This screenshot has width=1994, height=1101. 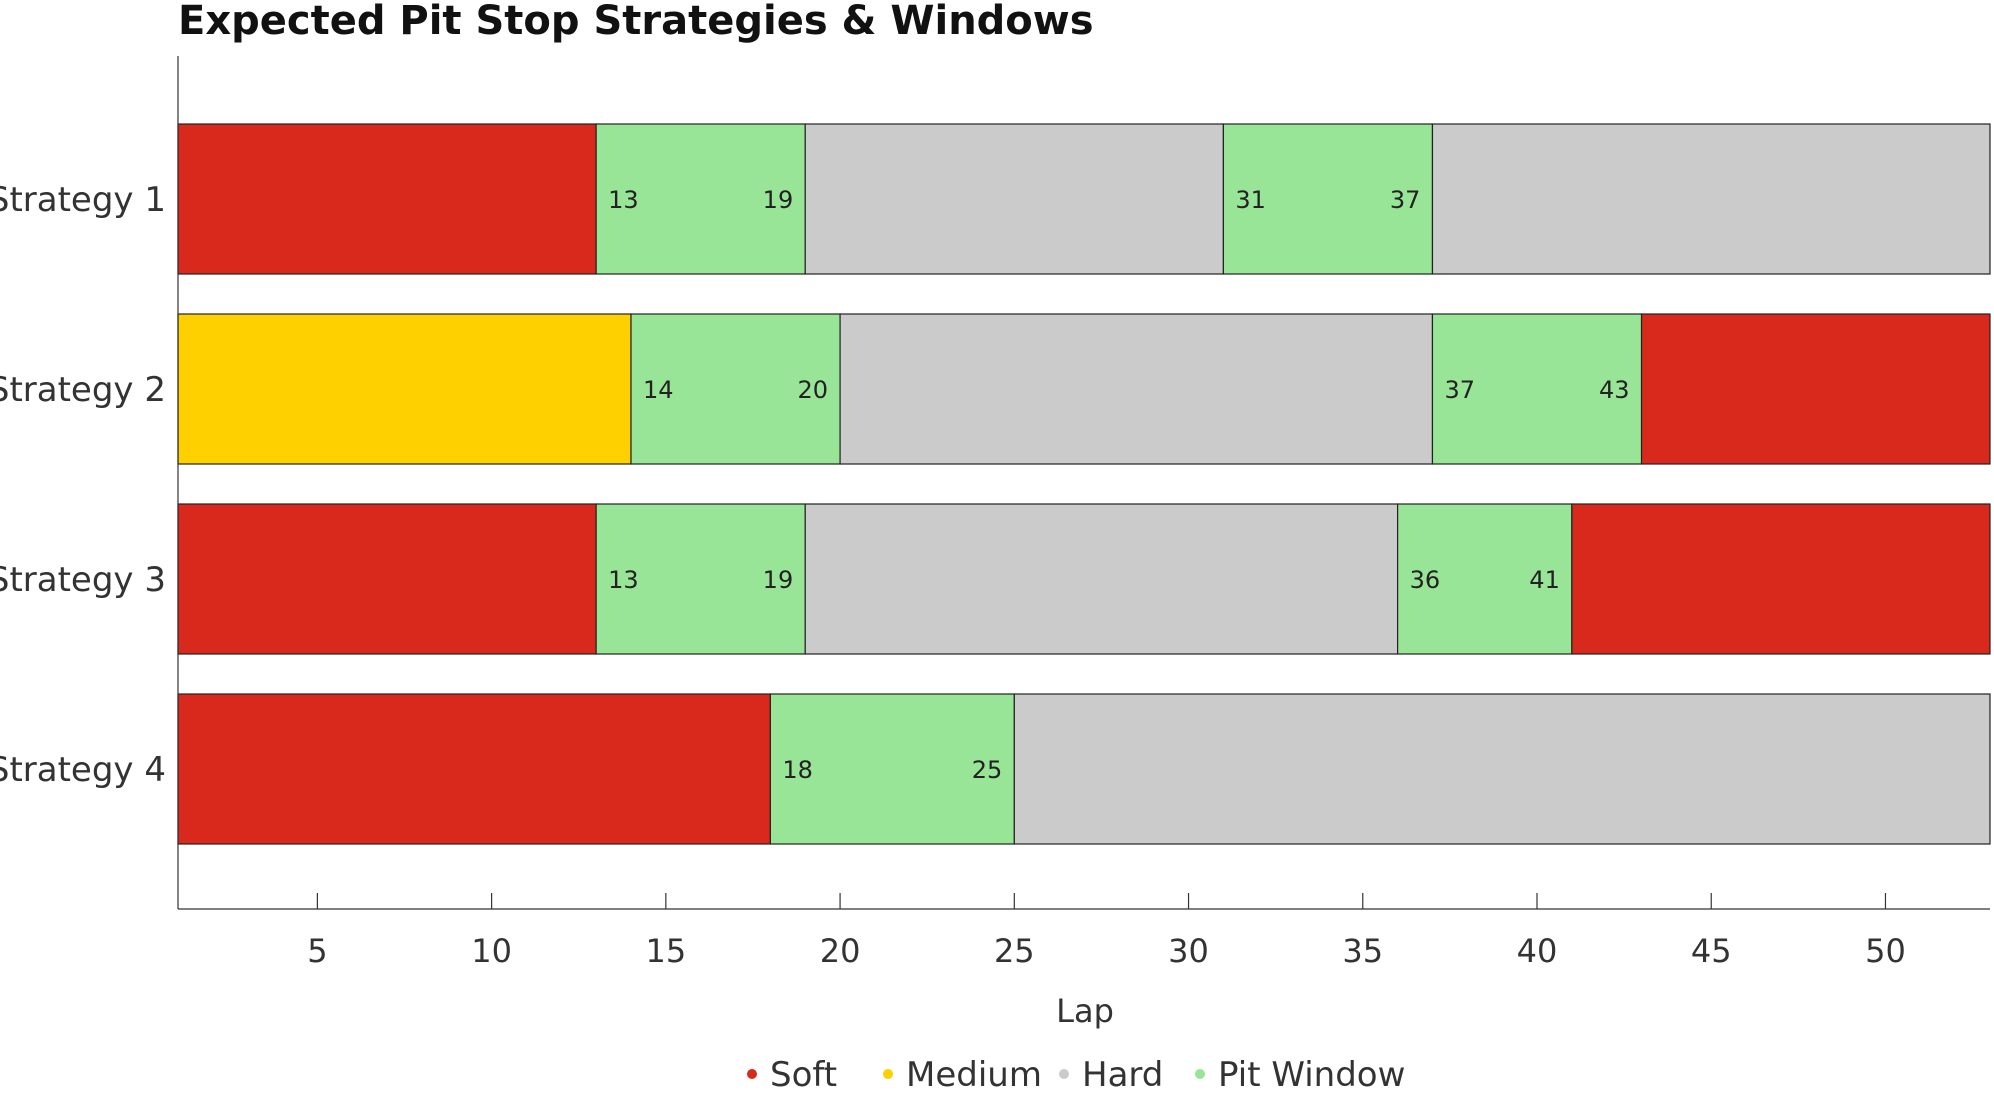 What do you see at coordinates (888, 1074) in the screenshot?
I see `legend-marker-medium` at bounding box center [888, 1074].